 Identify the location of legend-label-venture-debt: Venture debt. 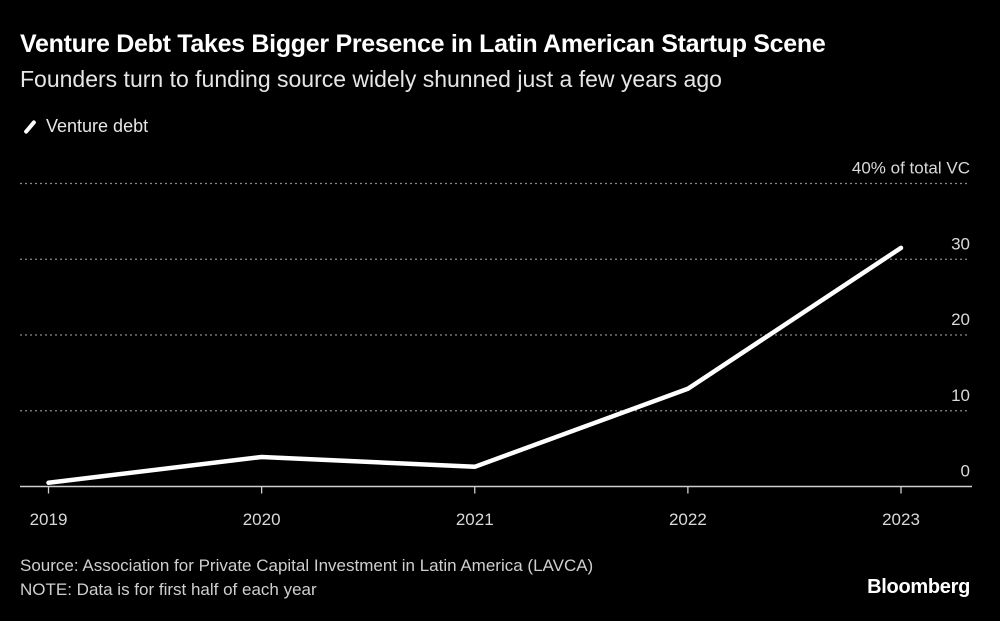
(97, 126).